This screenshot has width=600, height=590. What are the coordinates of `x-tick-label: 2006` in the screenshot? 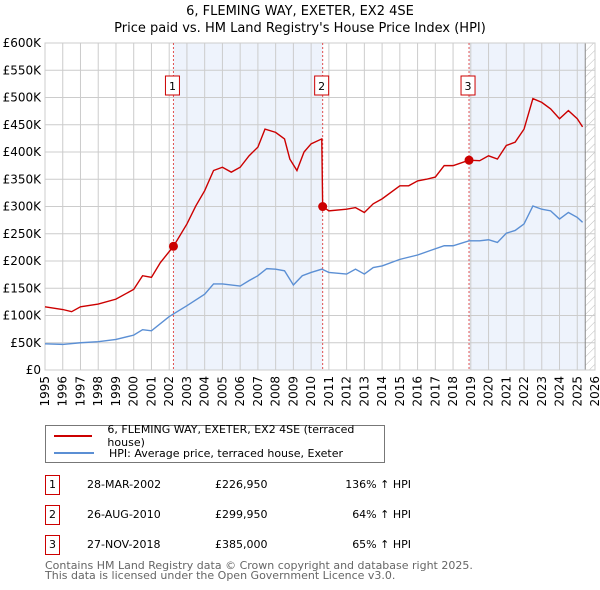 It's located at (240, 391).